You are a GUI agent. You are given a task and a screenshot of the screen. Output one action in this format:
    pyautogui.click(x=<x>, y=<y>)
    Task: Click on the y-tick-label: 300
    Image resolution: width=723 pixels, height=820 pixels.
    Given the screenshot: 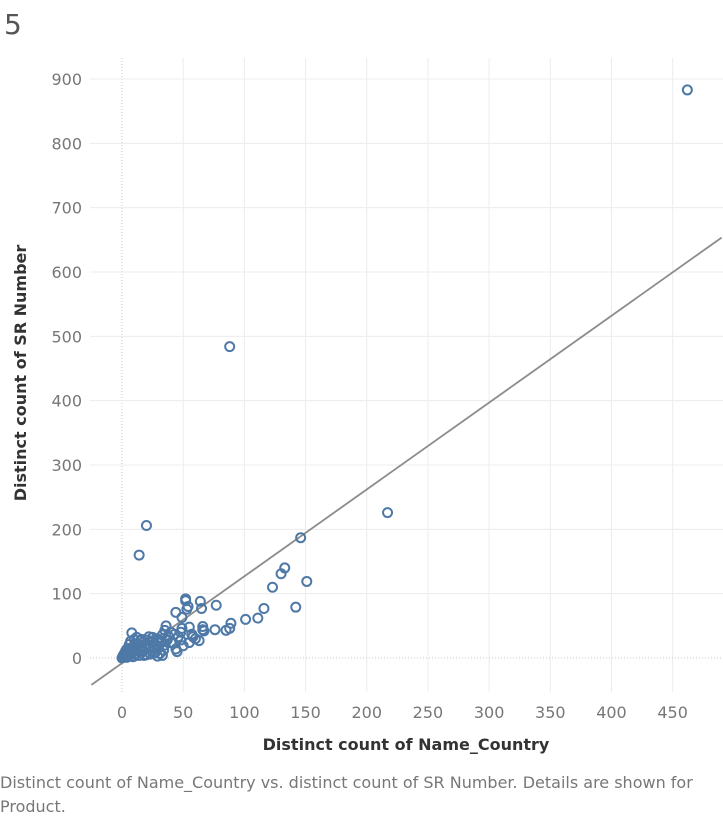 What is the action you would take?
    pyautogui.click(x=66, y=465)
    